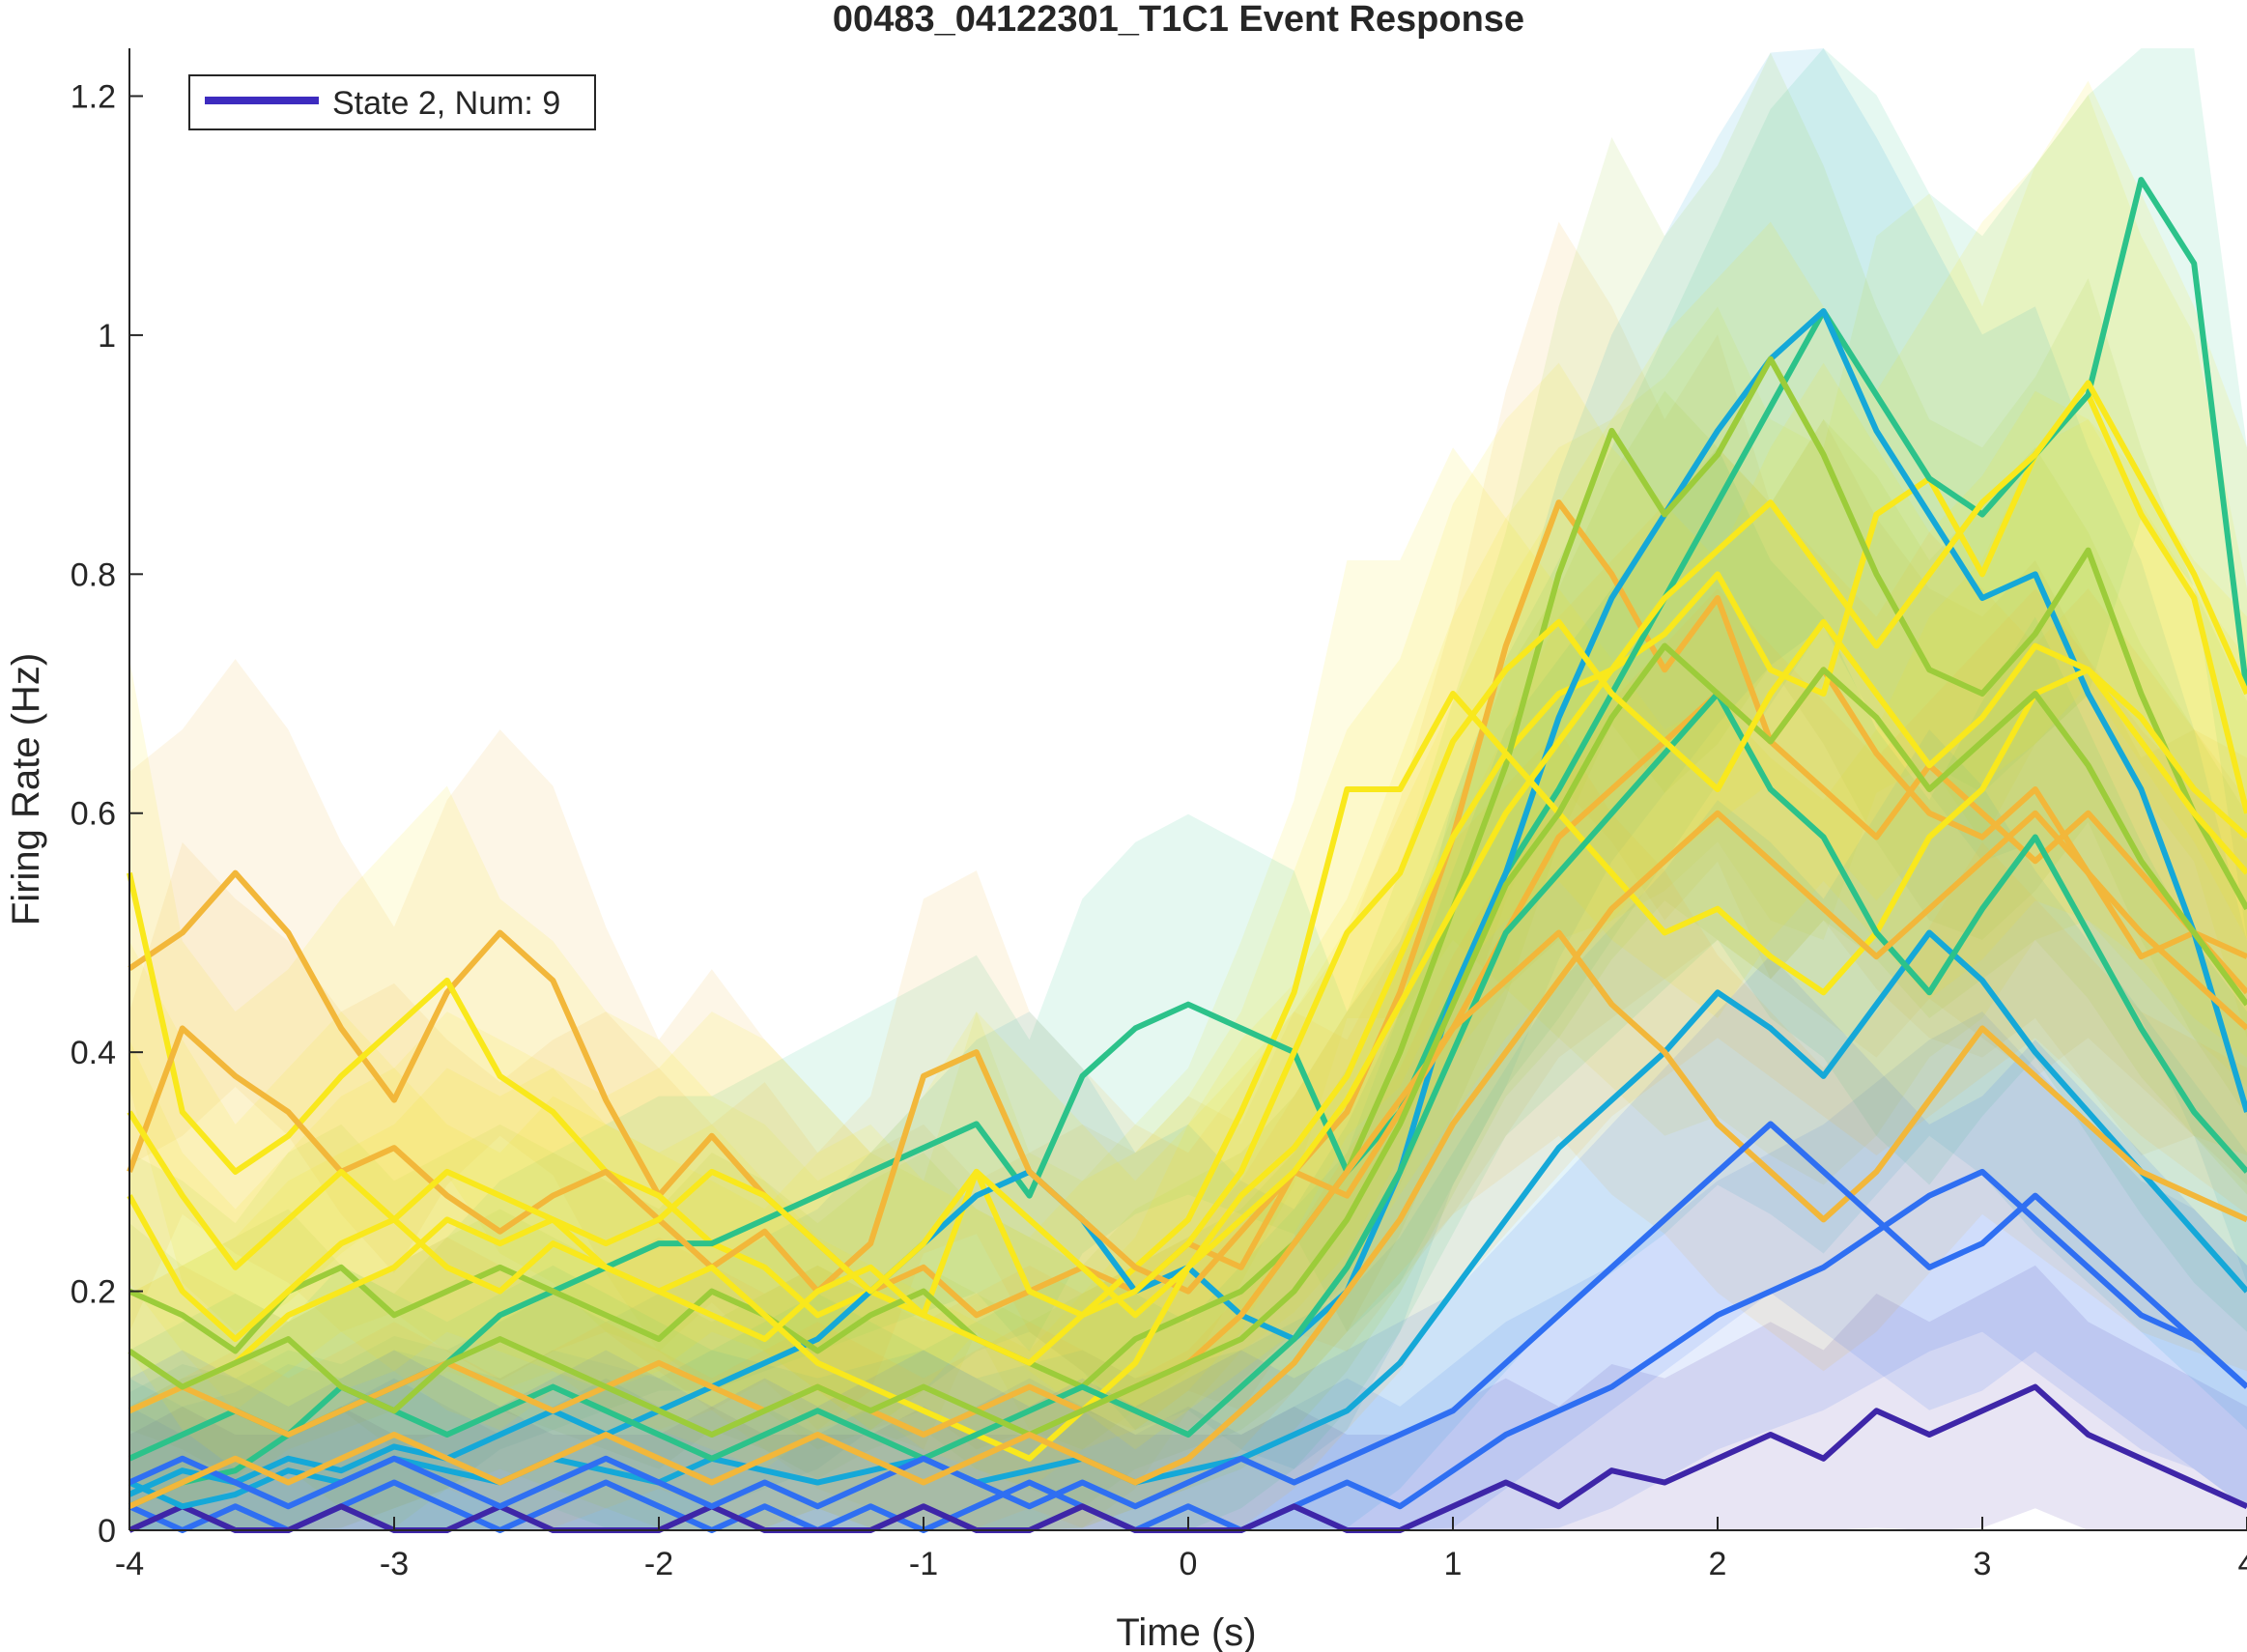 The image size is (2247, 1652). What do you see at coordinates (659, 1564) in the screenshot?
I see `x-tick-label: -2` at bounding box center [659, 1564].